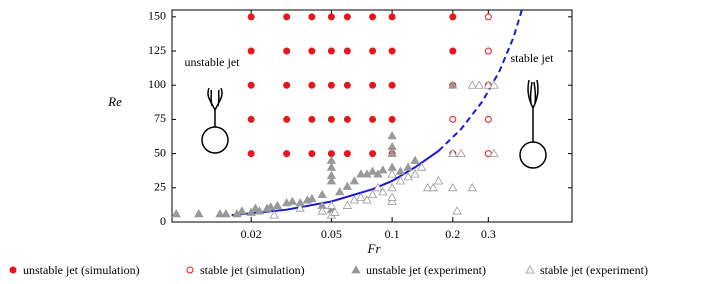 The width and height of the screenshot is (714, 284). Describe the element at coordinates (213, 62) in the screenshot. I see `annotation: unstable jet` at that location.